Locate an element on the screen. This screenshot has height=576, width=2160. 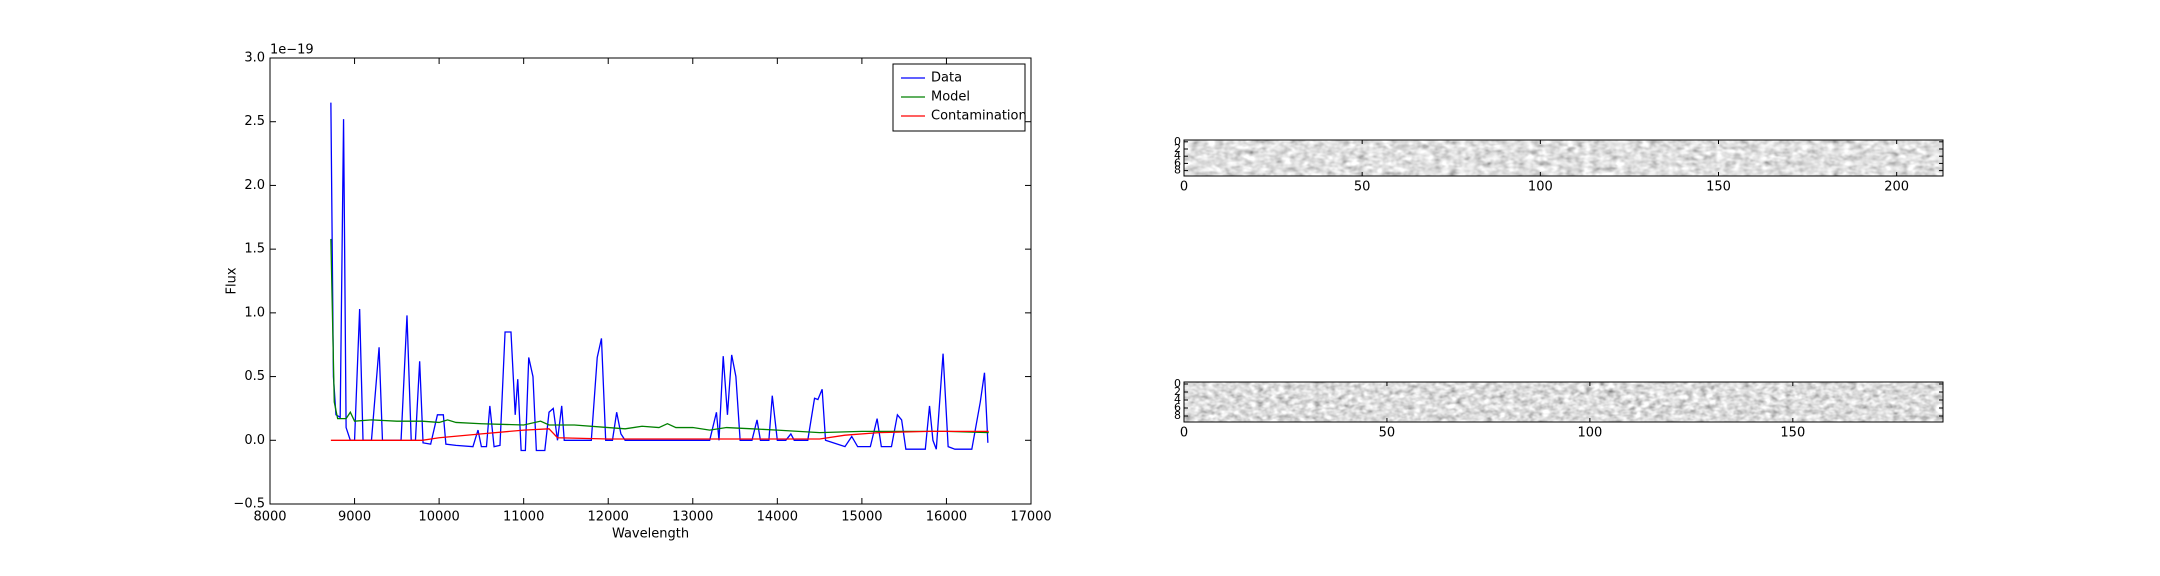
y-tick-label: 2.5 is located at coordinates (254, 121).